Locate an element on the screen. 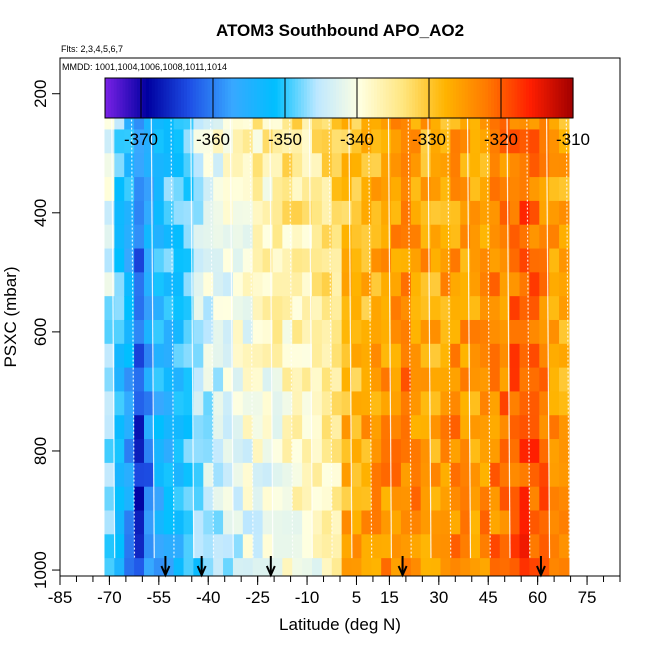  x-tick-label: 30 is located at coordinates (438, 597).